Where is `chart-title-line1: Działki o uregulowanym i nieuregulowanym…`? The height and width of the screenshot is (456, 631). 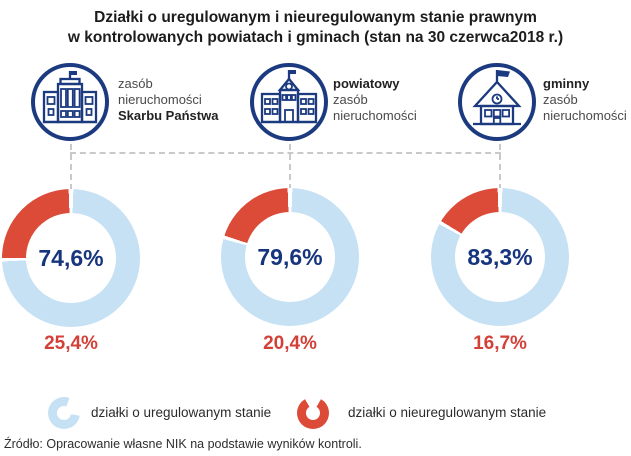 chart-title-line1: Działki o uregulowanym i nieuregulowanym… is located at coordinates (315, 17).